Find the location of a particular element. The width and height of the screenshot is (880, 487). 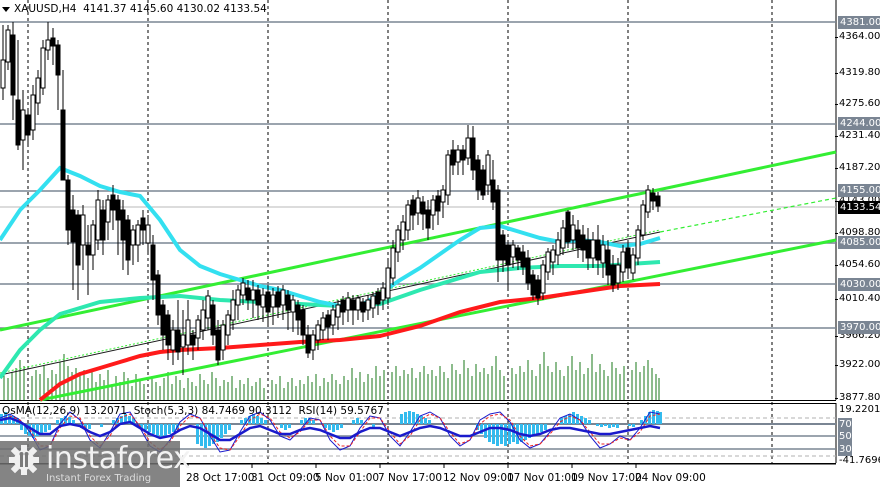

volume-bars is located at coordinates (331, 376).